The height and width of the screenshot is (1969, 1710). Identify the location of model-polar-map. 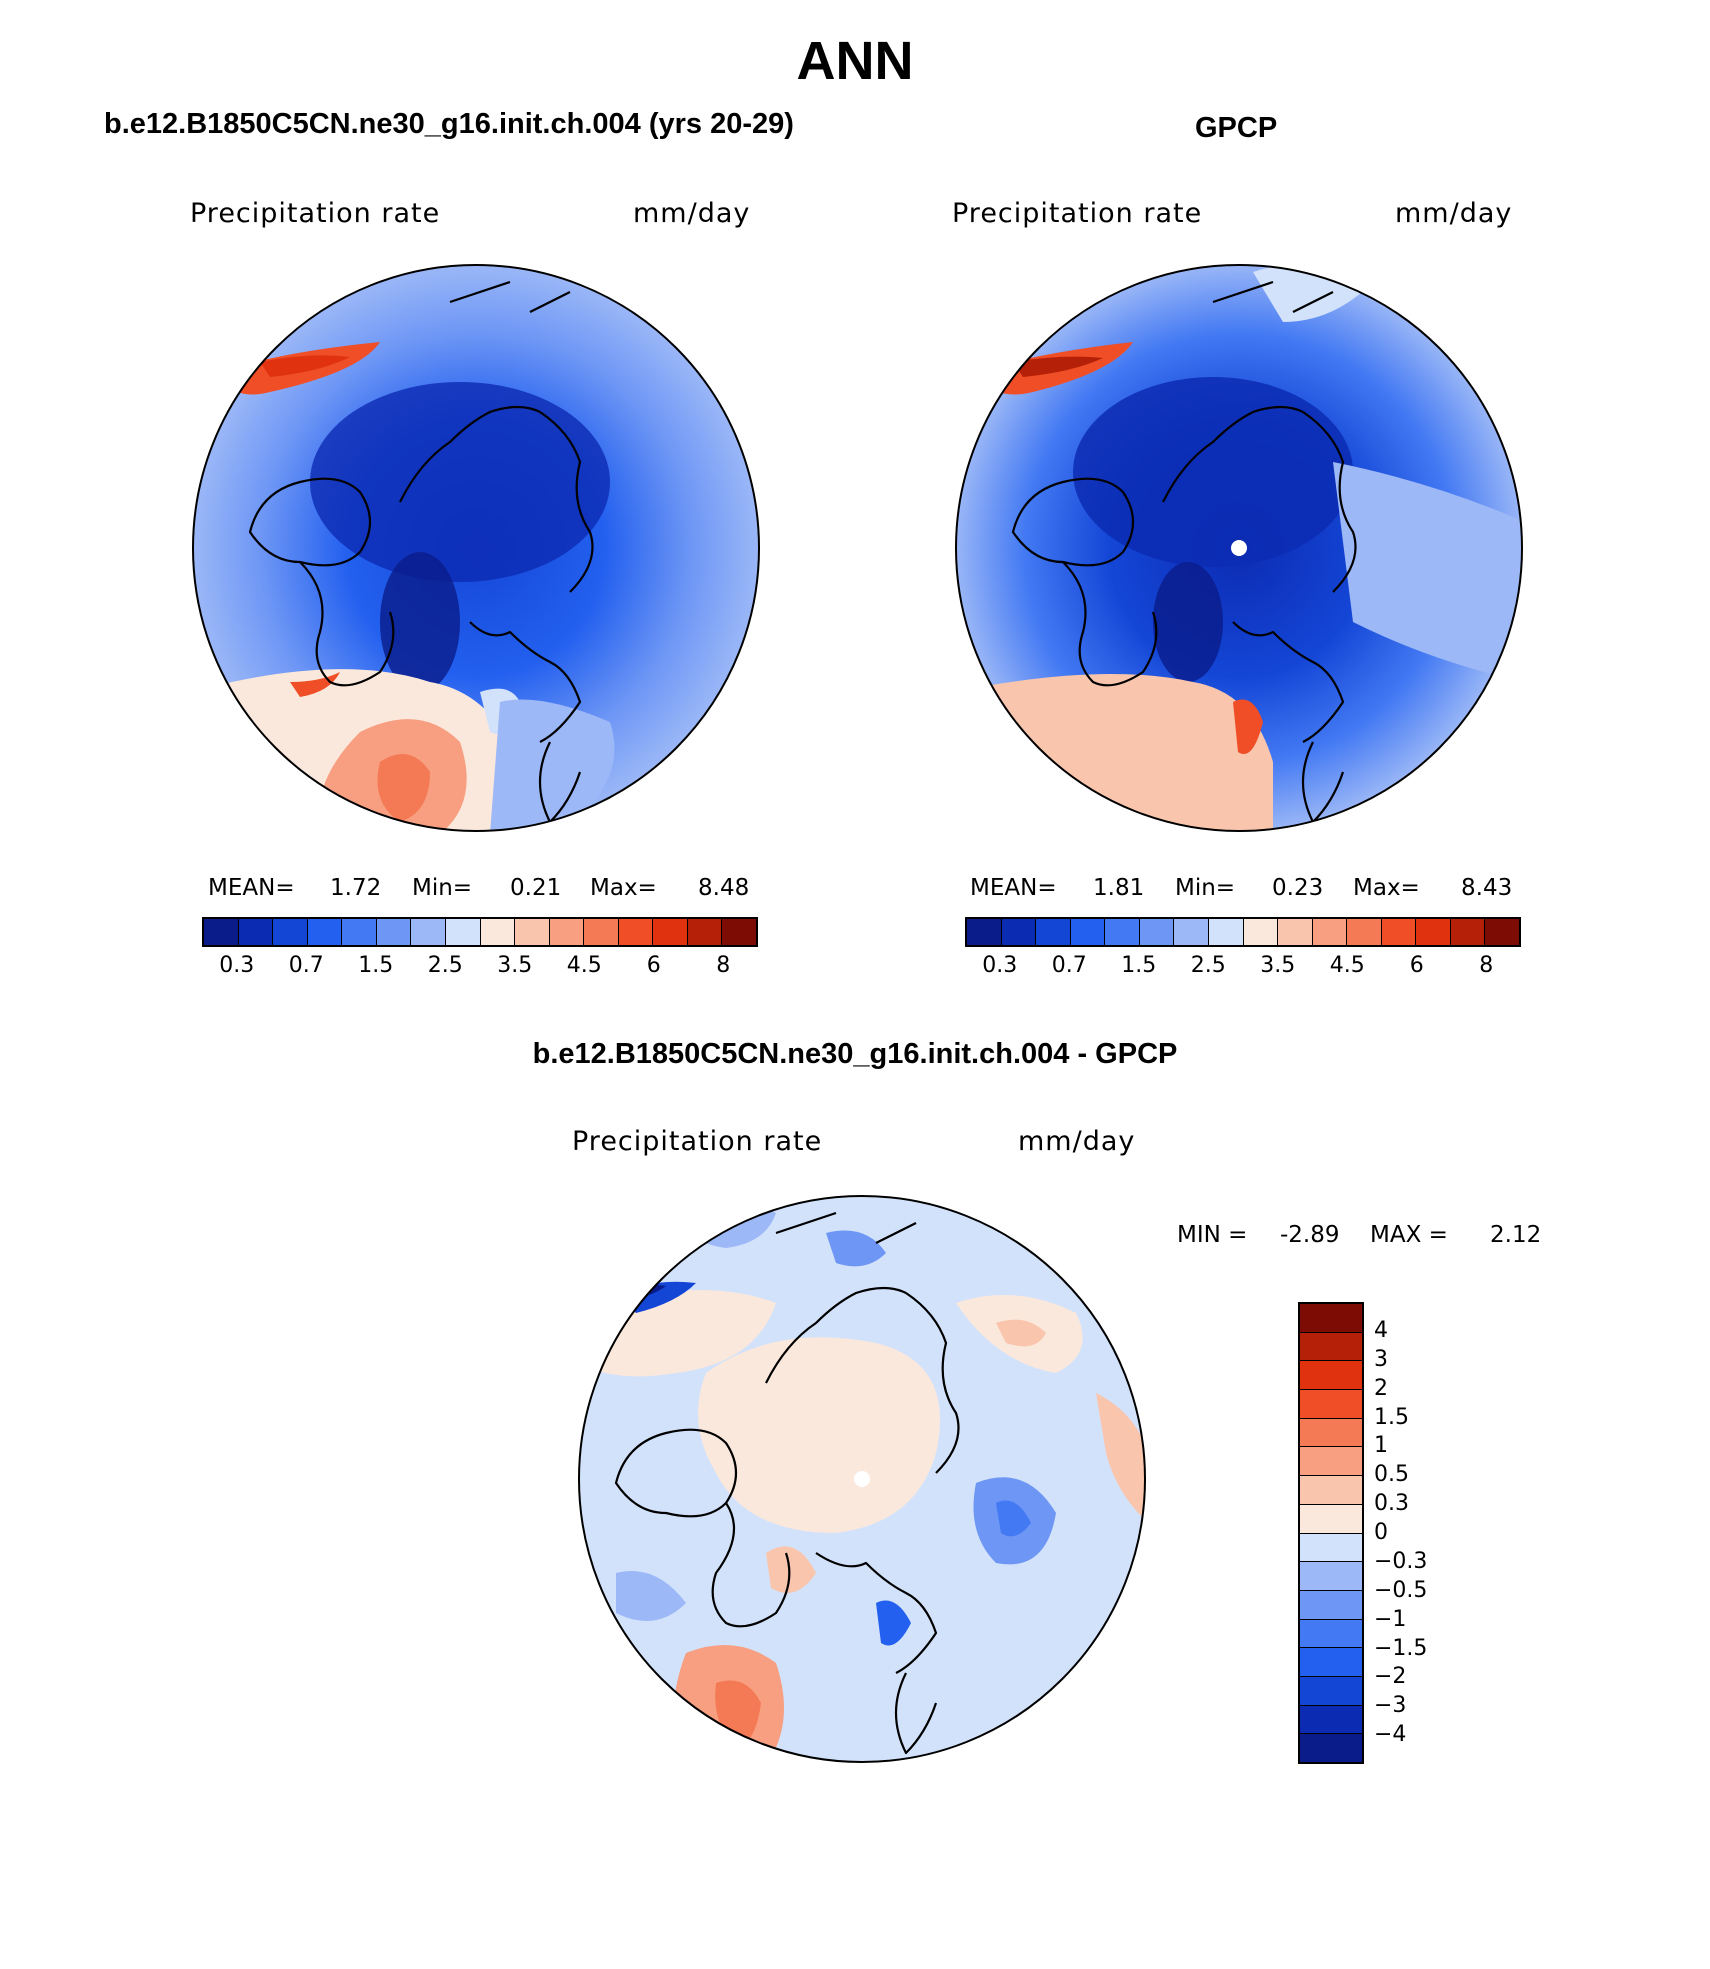
(476, 548).